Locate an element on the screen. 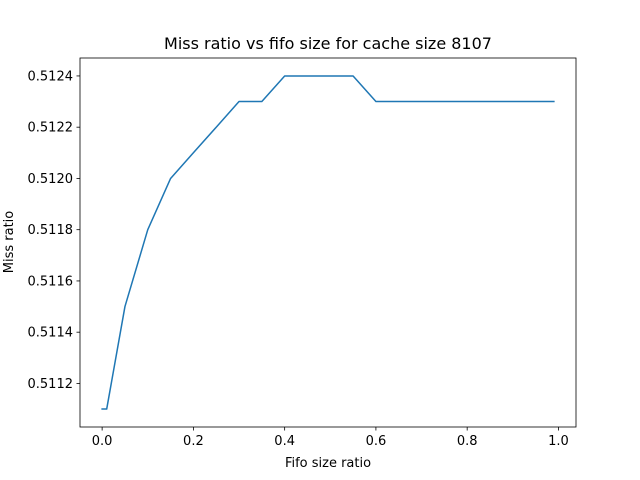 The width and height of the screenshot is (640, 480). y-tick-label: 0.5116 is located at coordinates (51, 281).